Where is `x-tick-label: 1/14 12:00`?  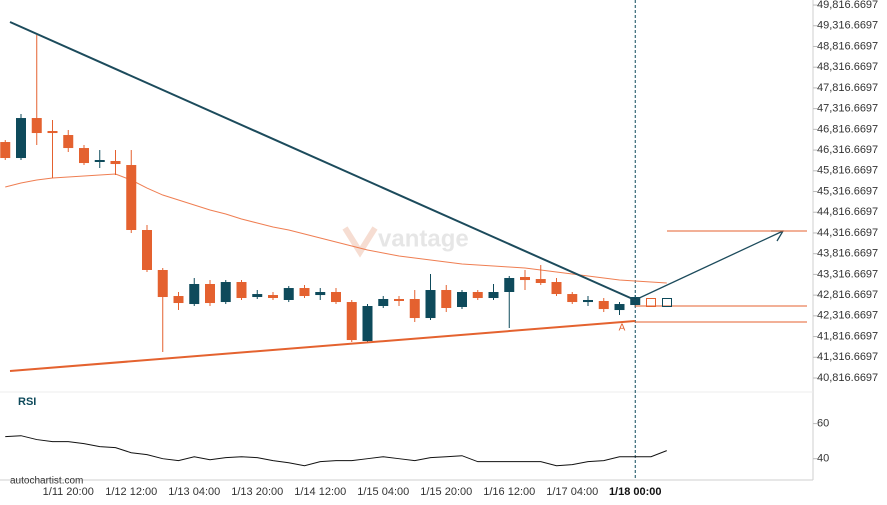 x-tick-label: 1/14 12:00 is located at coordinates (320, 492).